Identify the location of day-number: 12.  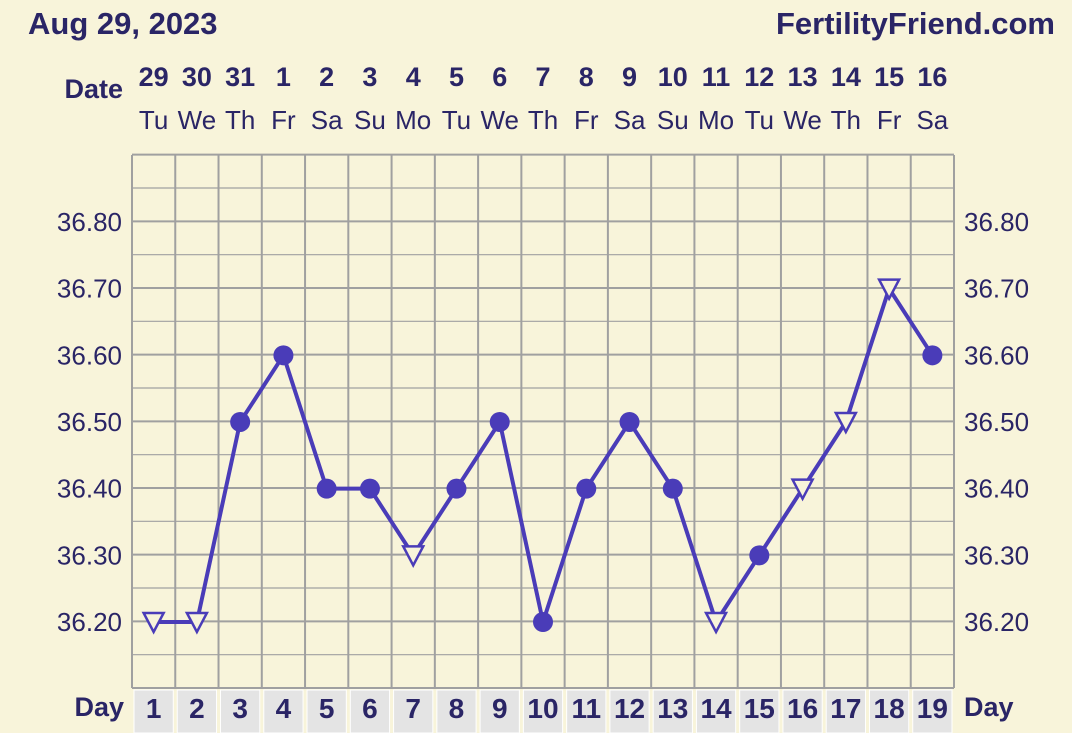
(629, 708).